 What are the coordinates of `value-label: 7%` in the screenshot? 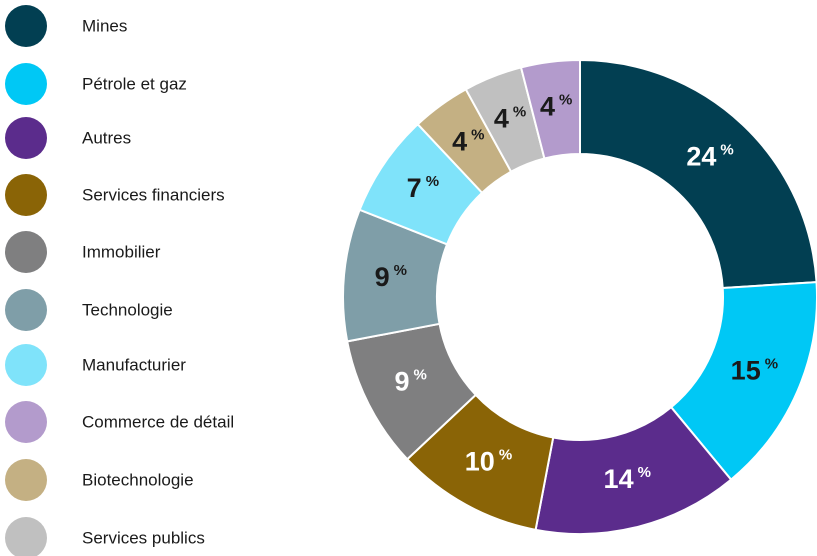 It's located at (423, 188).